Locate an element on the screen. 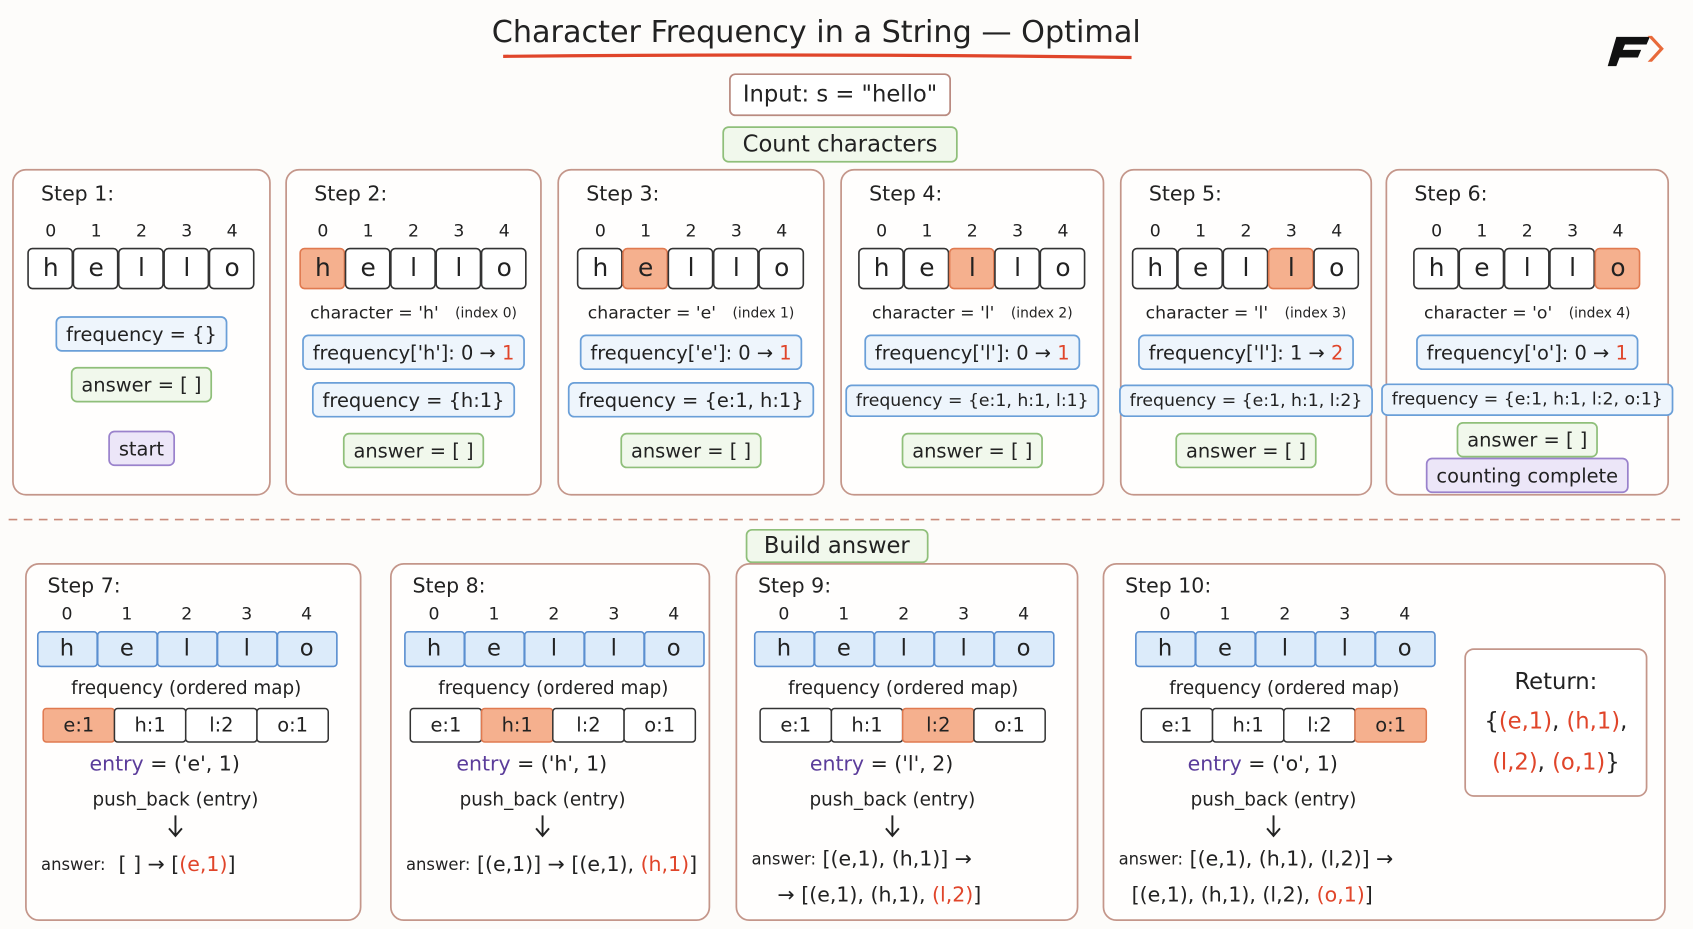 The height and width of the screenshot is (929, 1693). step-line: frequency['e']: 0 → 1 is located at coordinates (690, 352).